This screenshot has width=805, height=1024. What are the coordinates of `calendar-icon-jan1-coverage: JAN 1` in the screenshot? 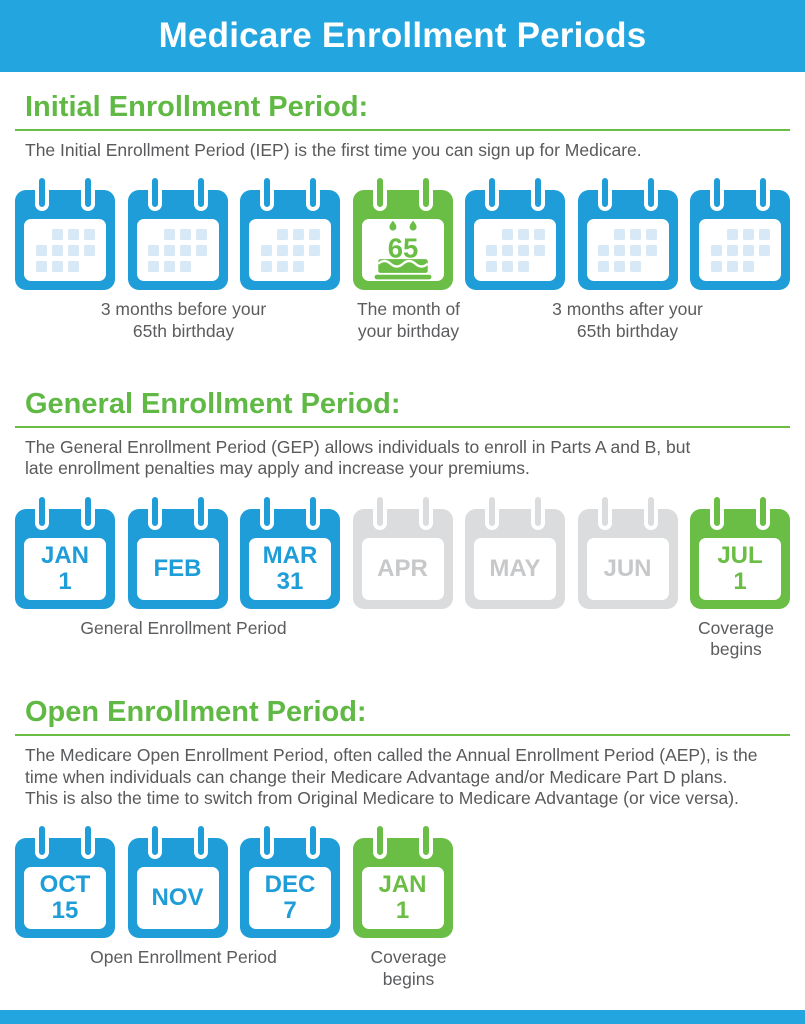 It's located at (402, 880).